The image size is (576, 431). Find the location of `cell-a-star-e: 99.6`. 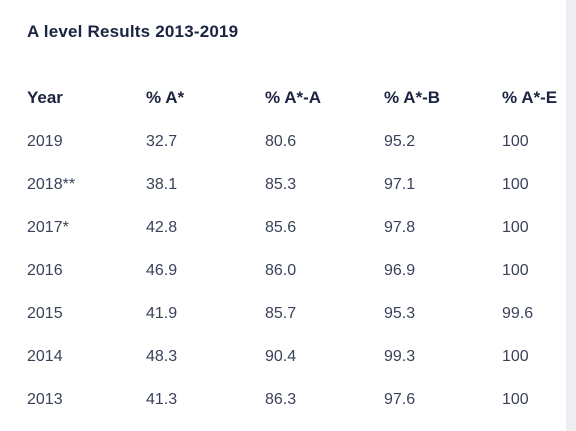

cell-a-star-e: 99.6 is located at coordinates (518, 313).